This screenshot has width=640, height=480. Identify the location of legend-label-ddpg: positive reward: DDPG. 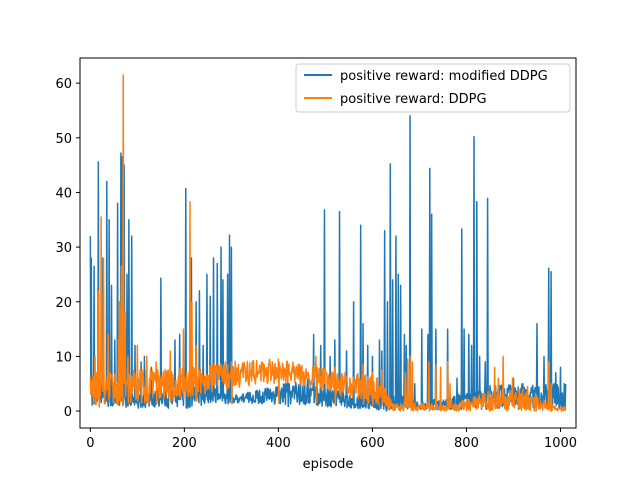
(413, 99).